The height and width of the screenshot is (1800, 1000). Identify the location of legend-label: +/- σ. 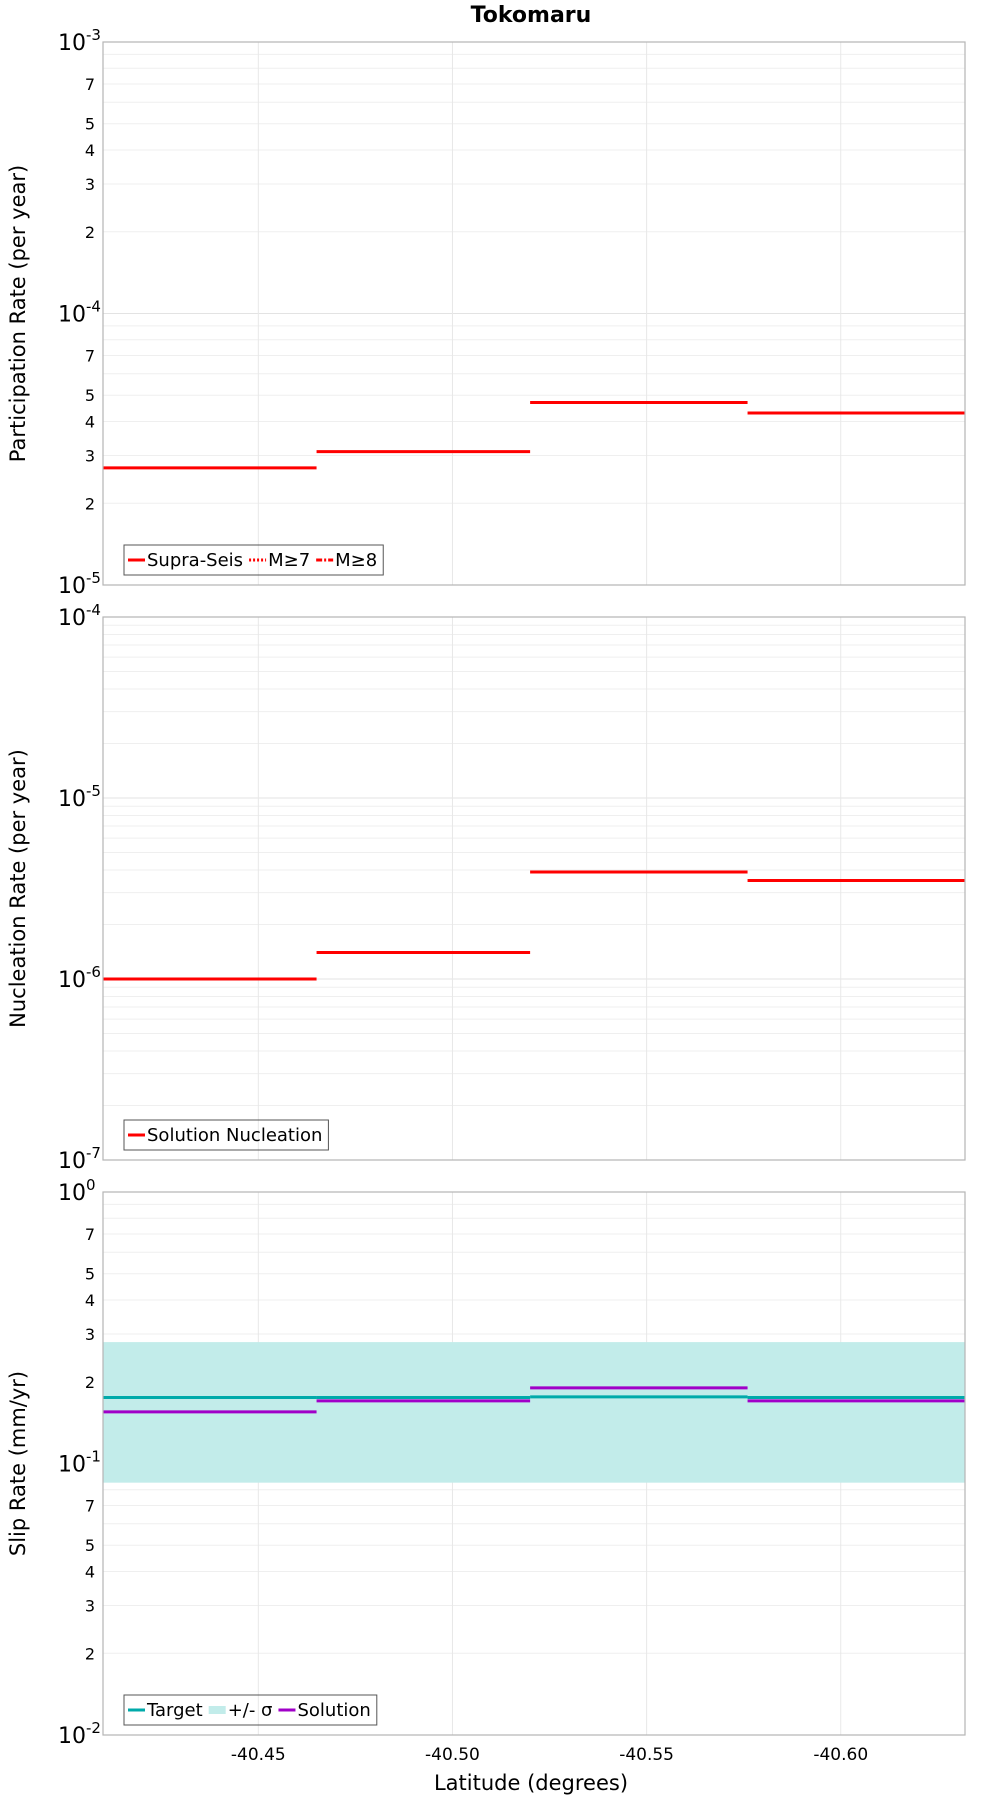
(250, 1710).